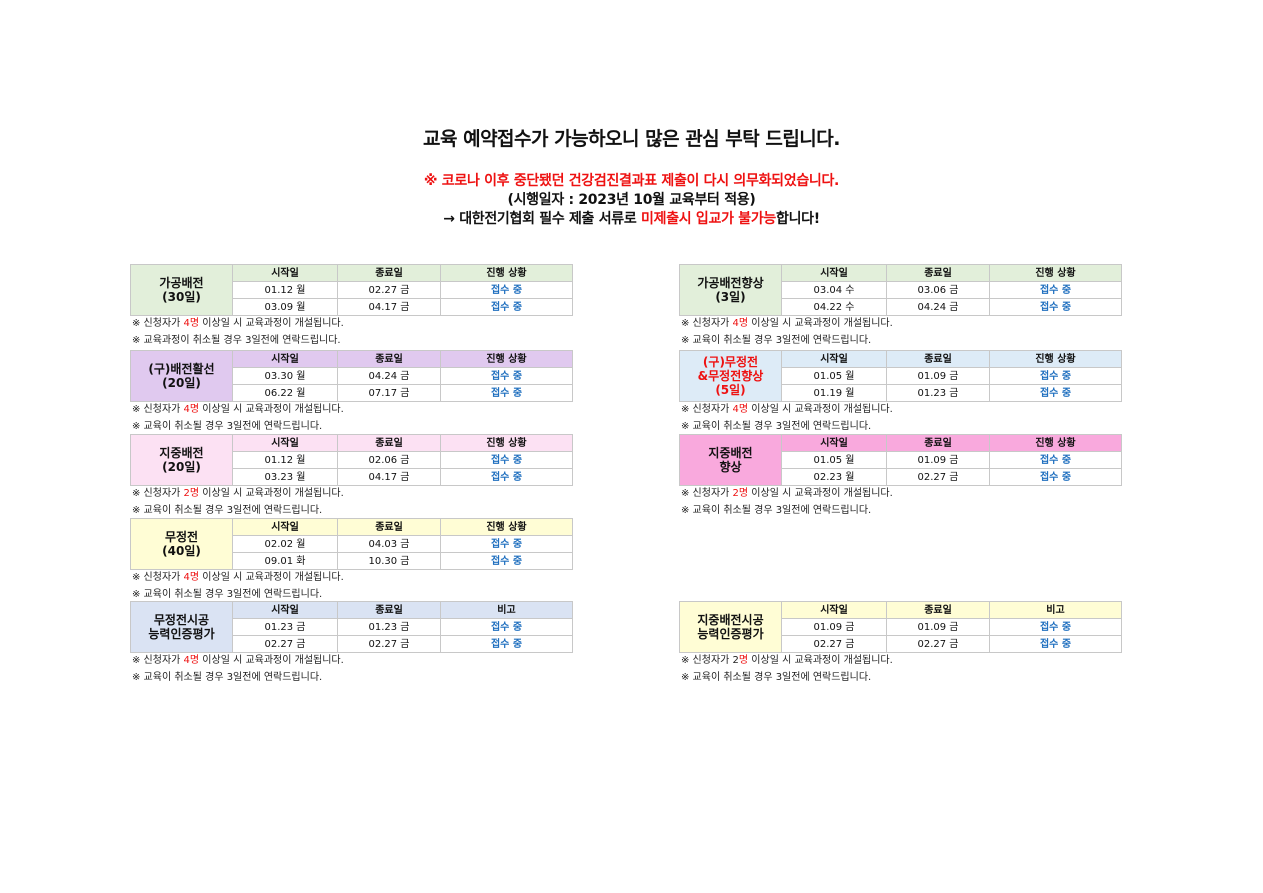 The width and height of the screenshot is (1263, 893). What do you see at coordinates (285, 544) in the screenshot?
I see `start-date: 02.02 월` at bounding box center [285, 544].